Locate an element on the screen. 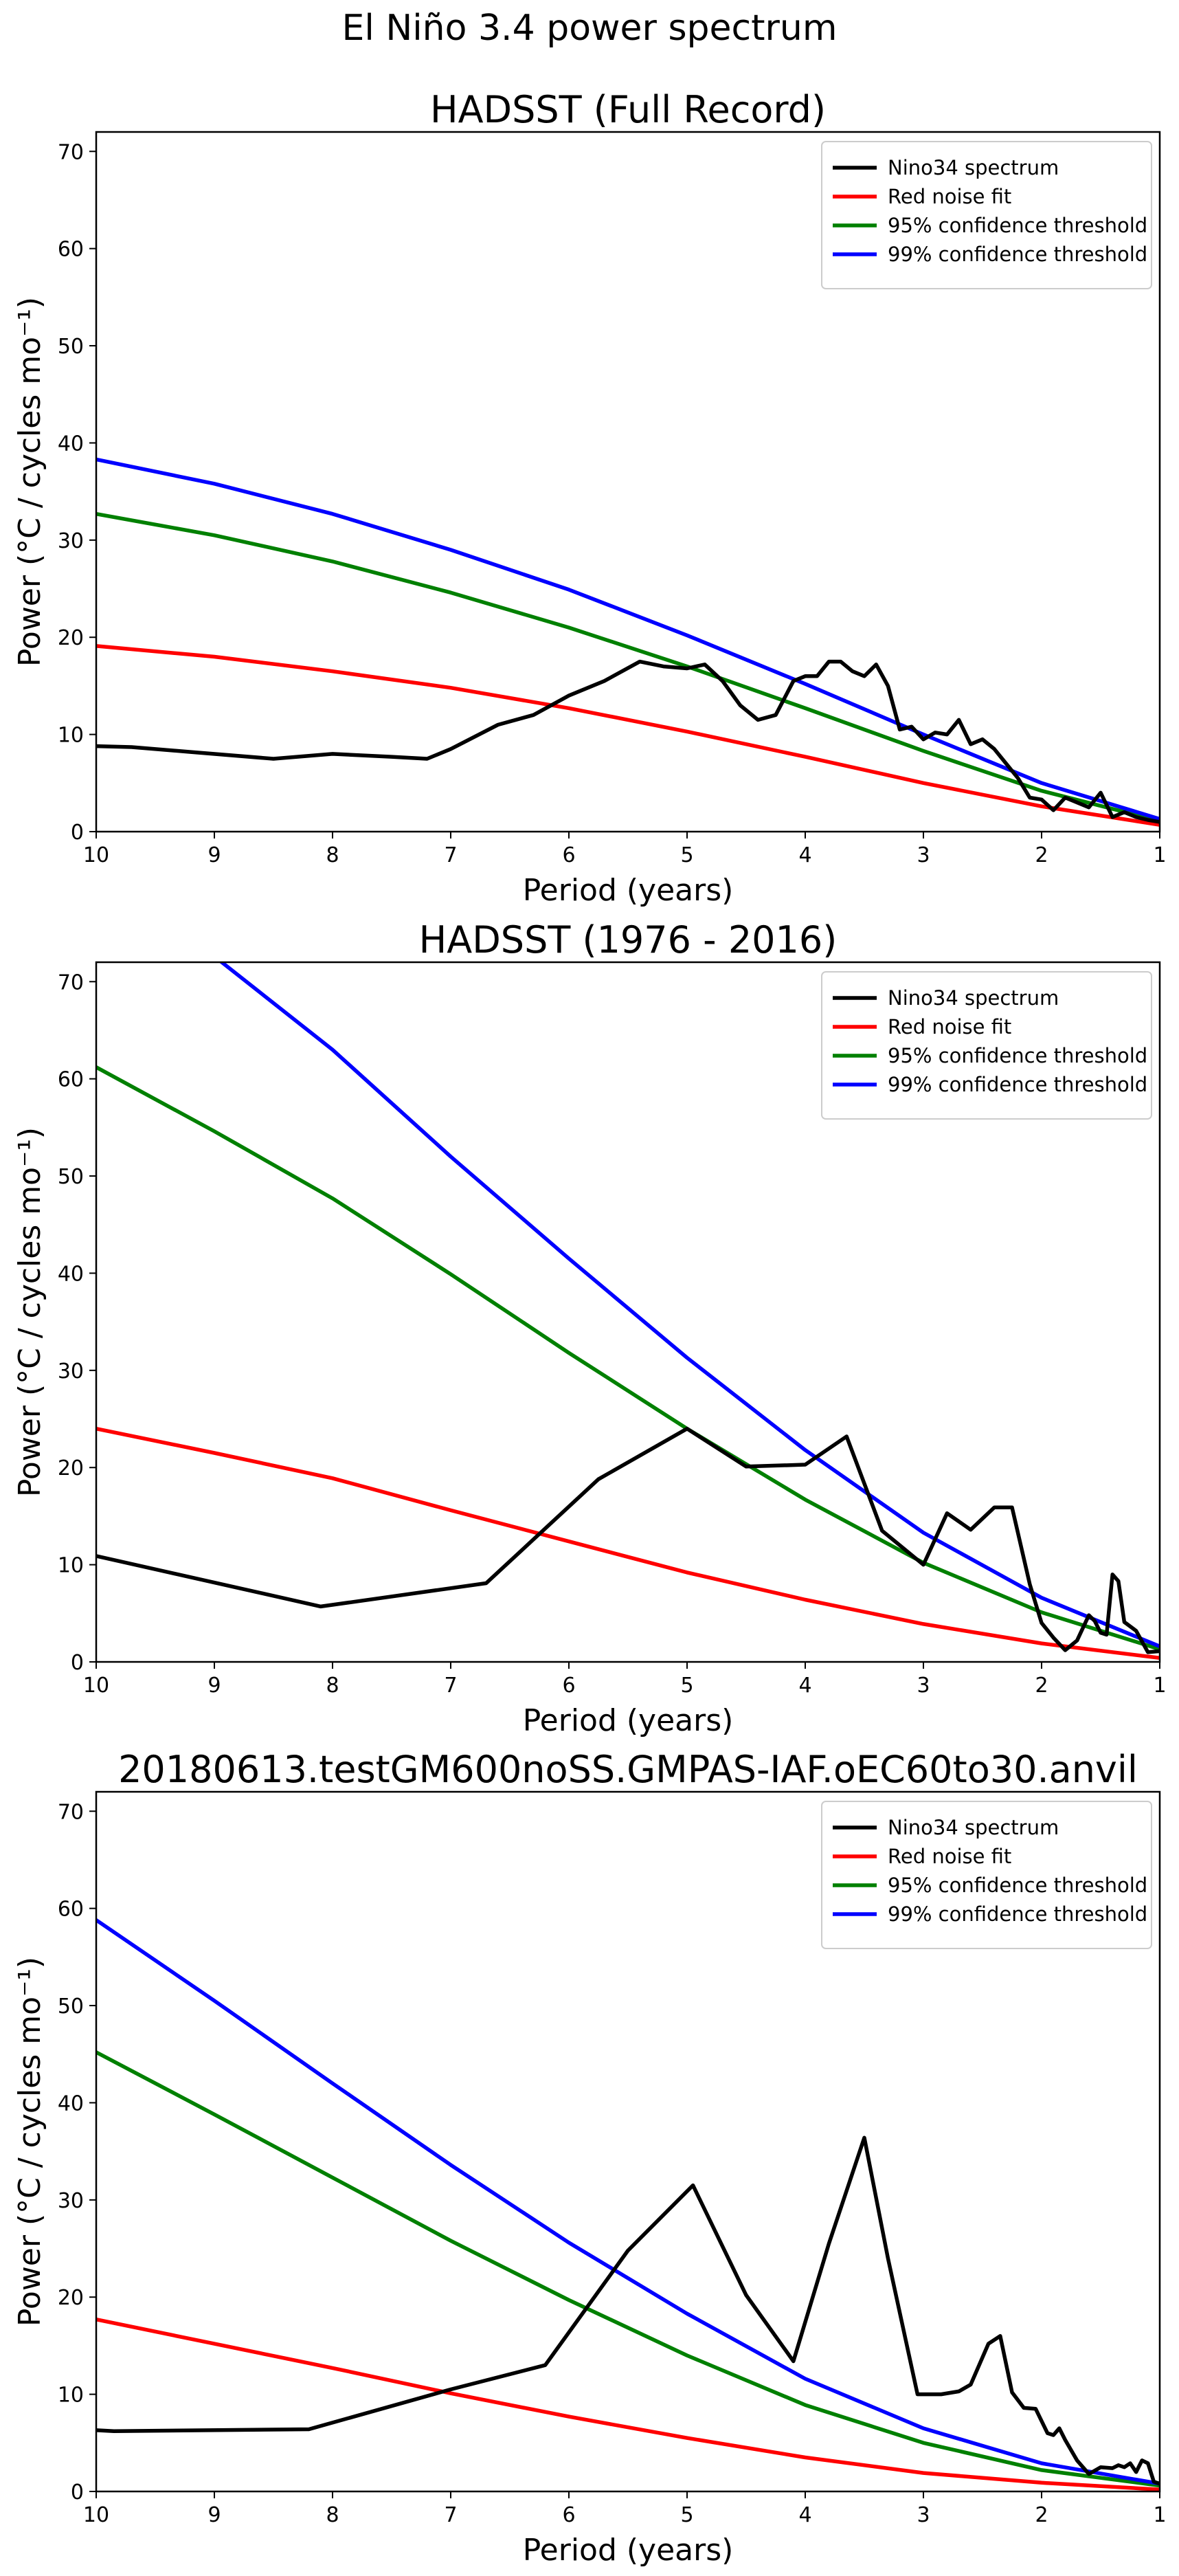 The width and height of the screenshot is (1179, 2576). series-line-95-confidence-threshold is located at coordinates (628, 667).